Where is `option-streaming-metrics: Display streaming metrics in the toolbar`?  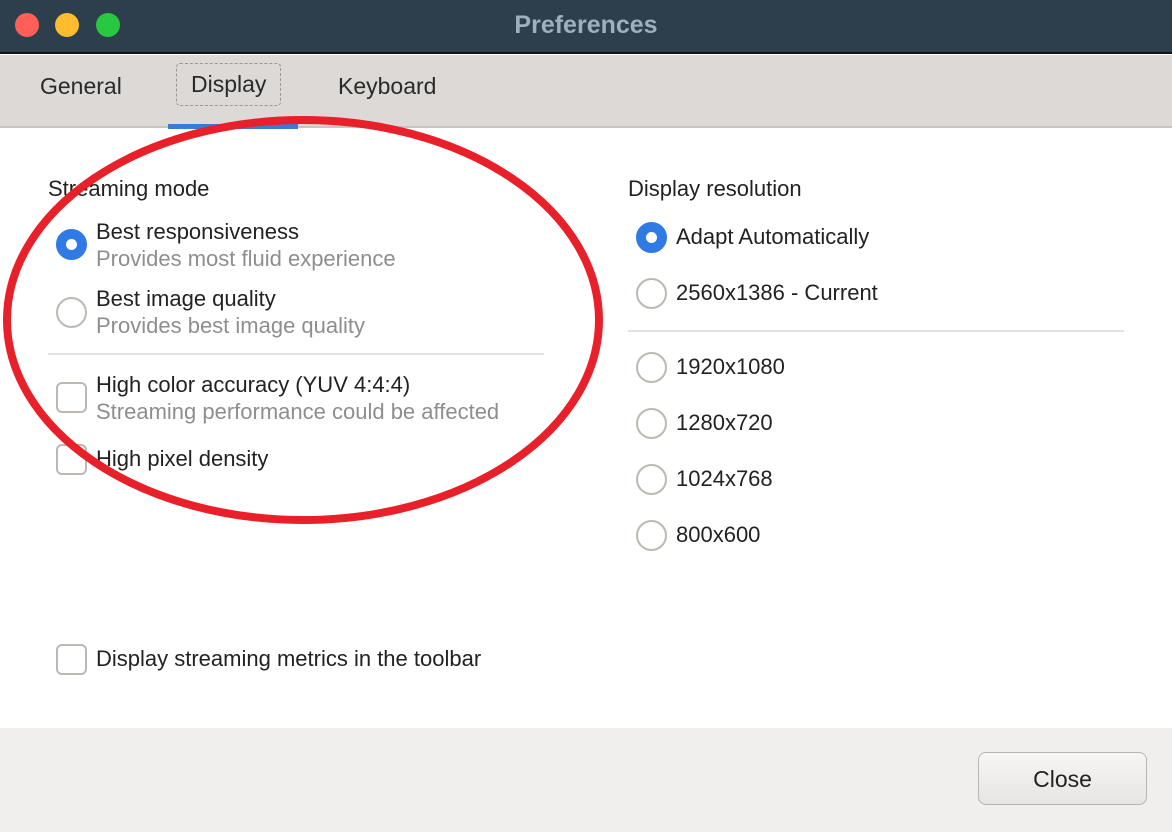
option-streaming-metrics: Display streaming metrics in the toolbar is located at coordinates (289, 658).